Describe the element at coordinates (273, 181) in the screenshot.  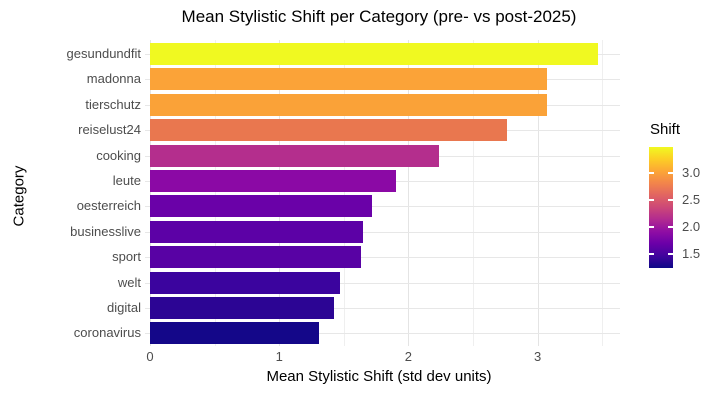
I see `bar-leute` at that location.